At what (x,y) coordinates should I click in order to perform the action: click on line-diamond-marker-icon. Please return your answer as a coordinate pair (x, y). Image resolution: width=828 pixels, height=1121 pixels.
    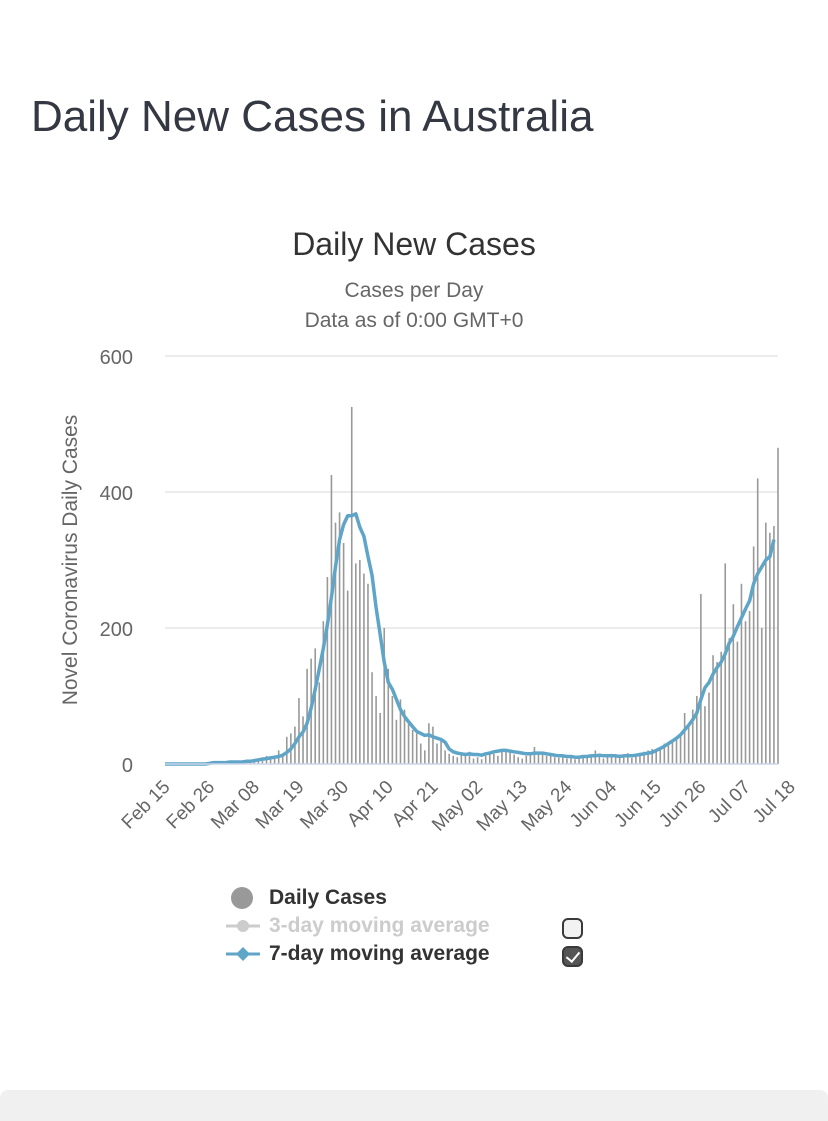
    Looking at the image, I should click on (243, 954).